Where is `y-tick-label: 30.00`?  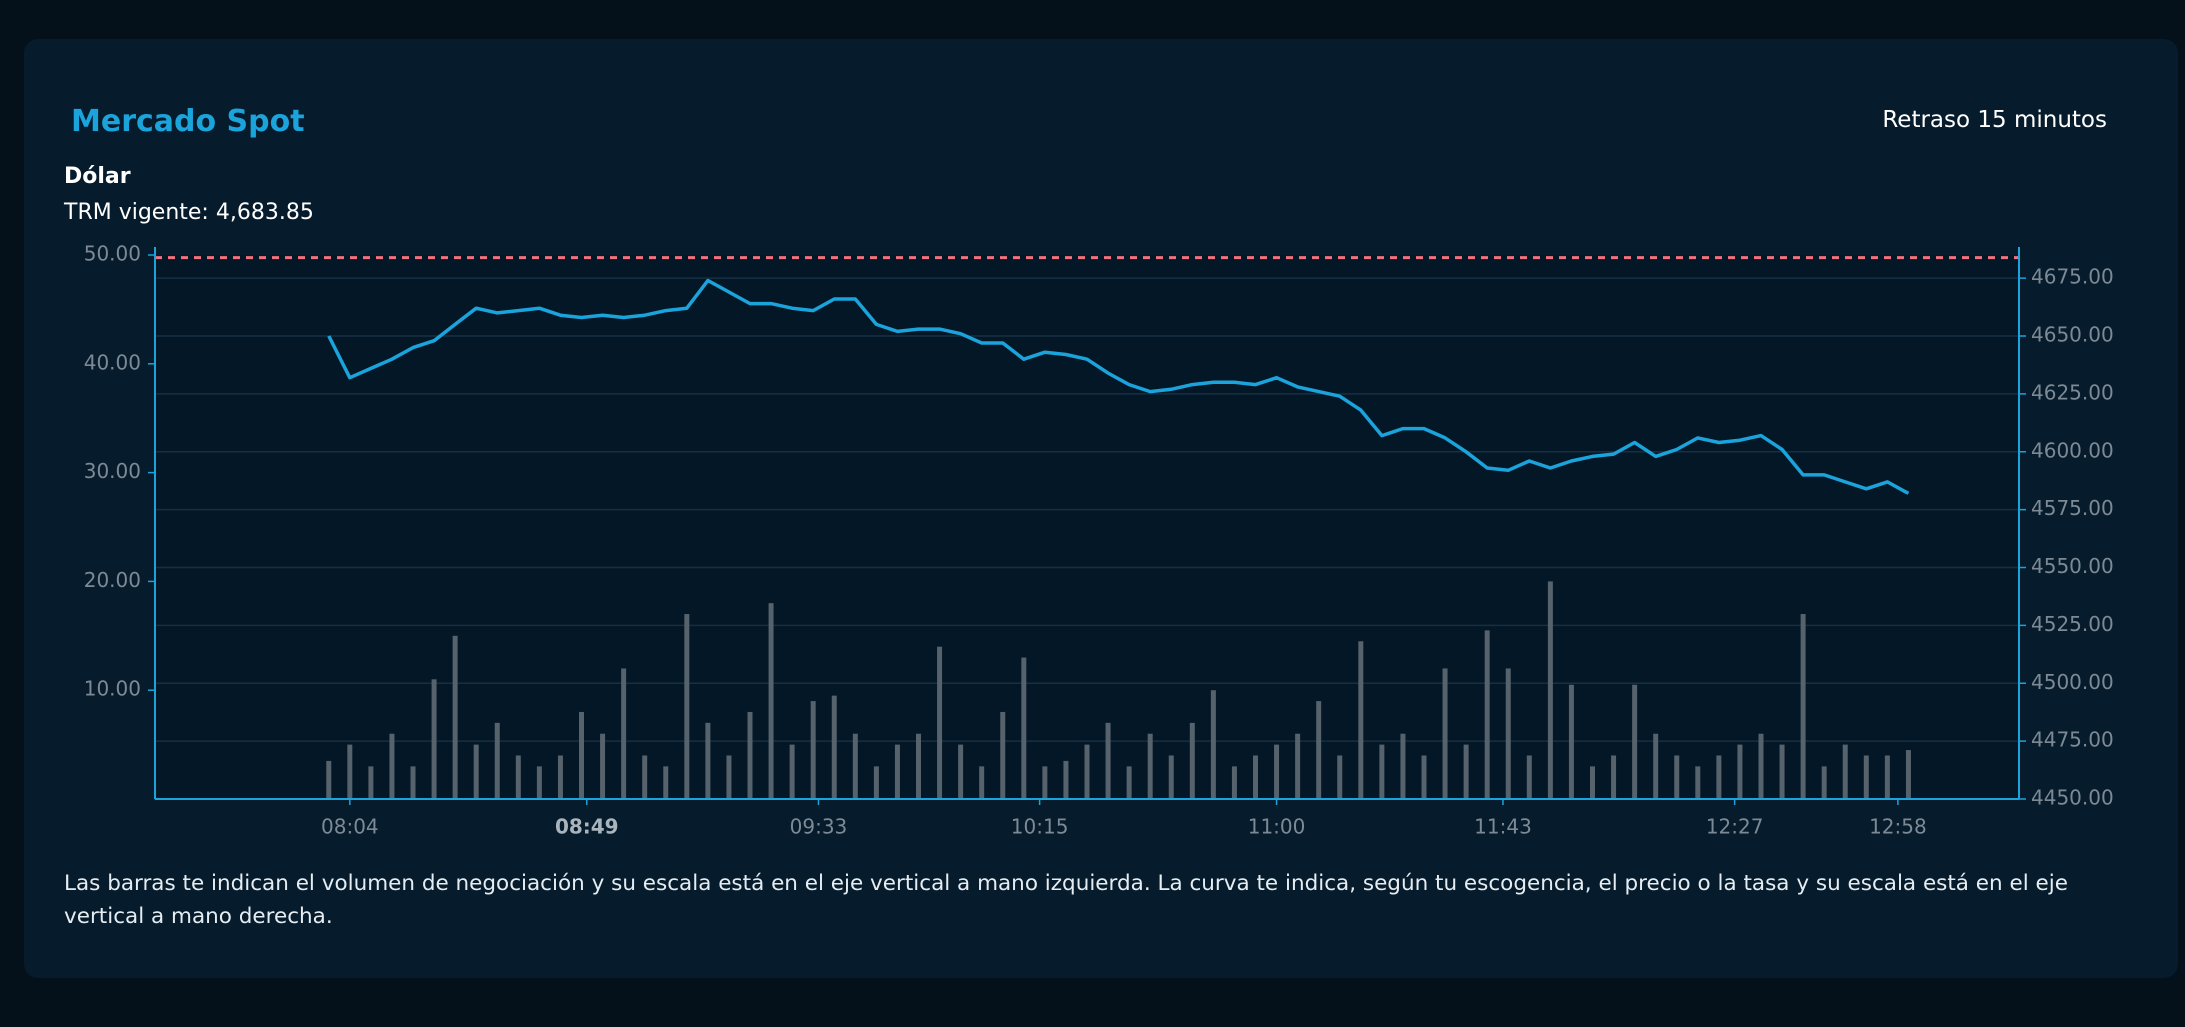
y-tick-label: 30.00 is located at coordinates (112, 471).